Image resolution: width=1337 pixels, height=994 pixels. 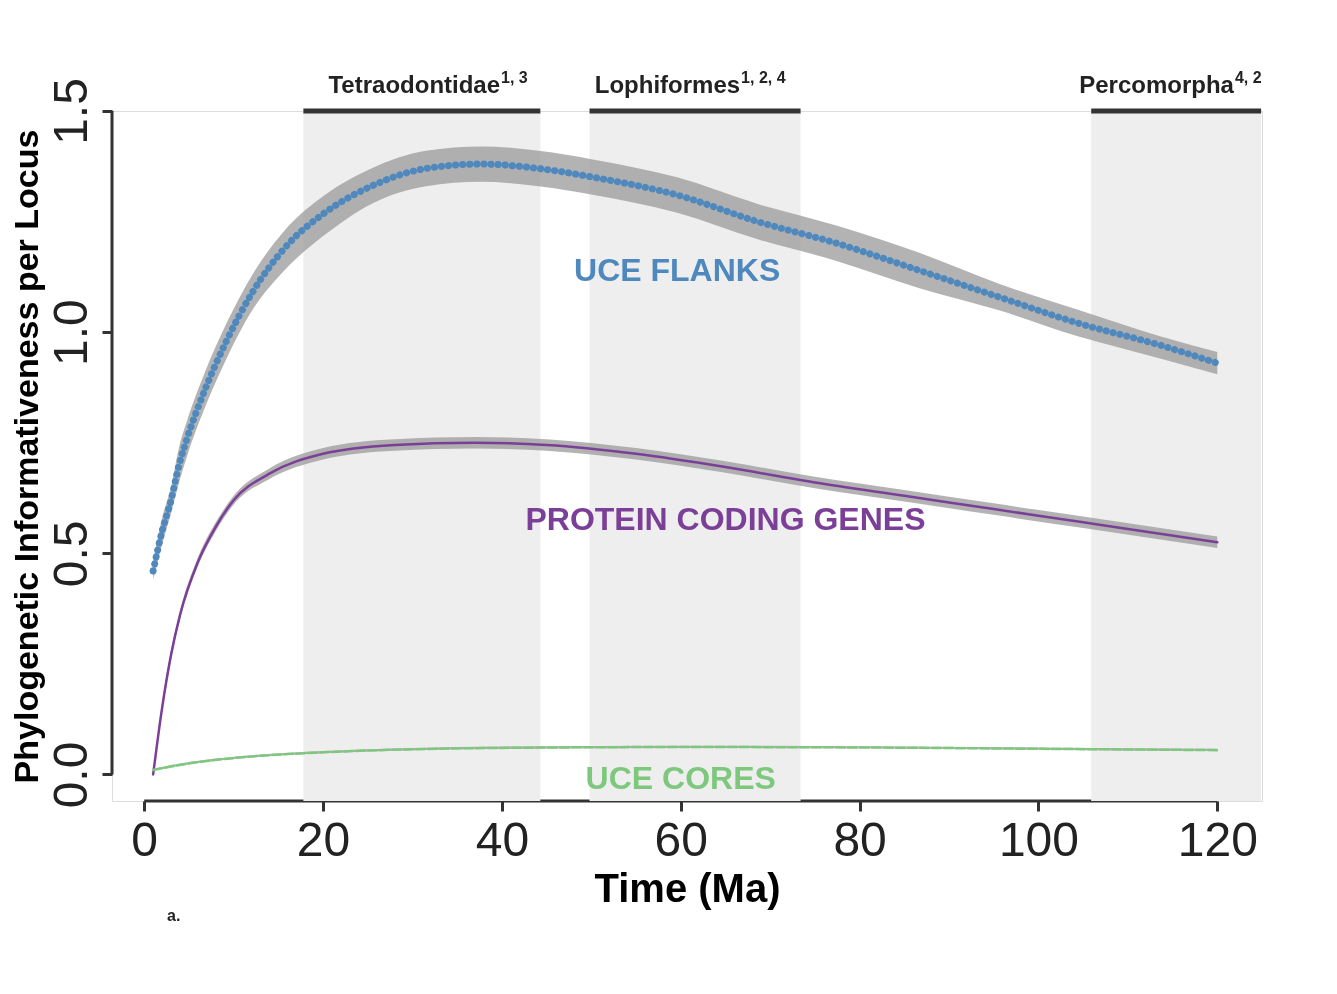 I want to click on y-tick-label: 0.5, so click(x=70, y=554).